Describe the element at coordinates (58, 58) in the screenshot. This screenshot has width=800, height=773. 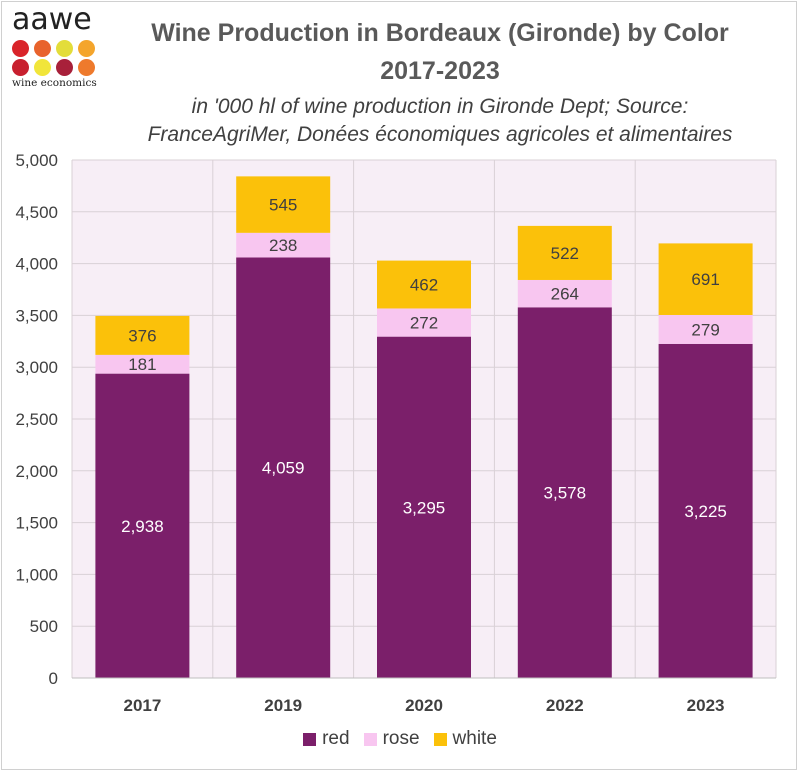
I see `logo-dots-icon` at that location.